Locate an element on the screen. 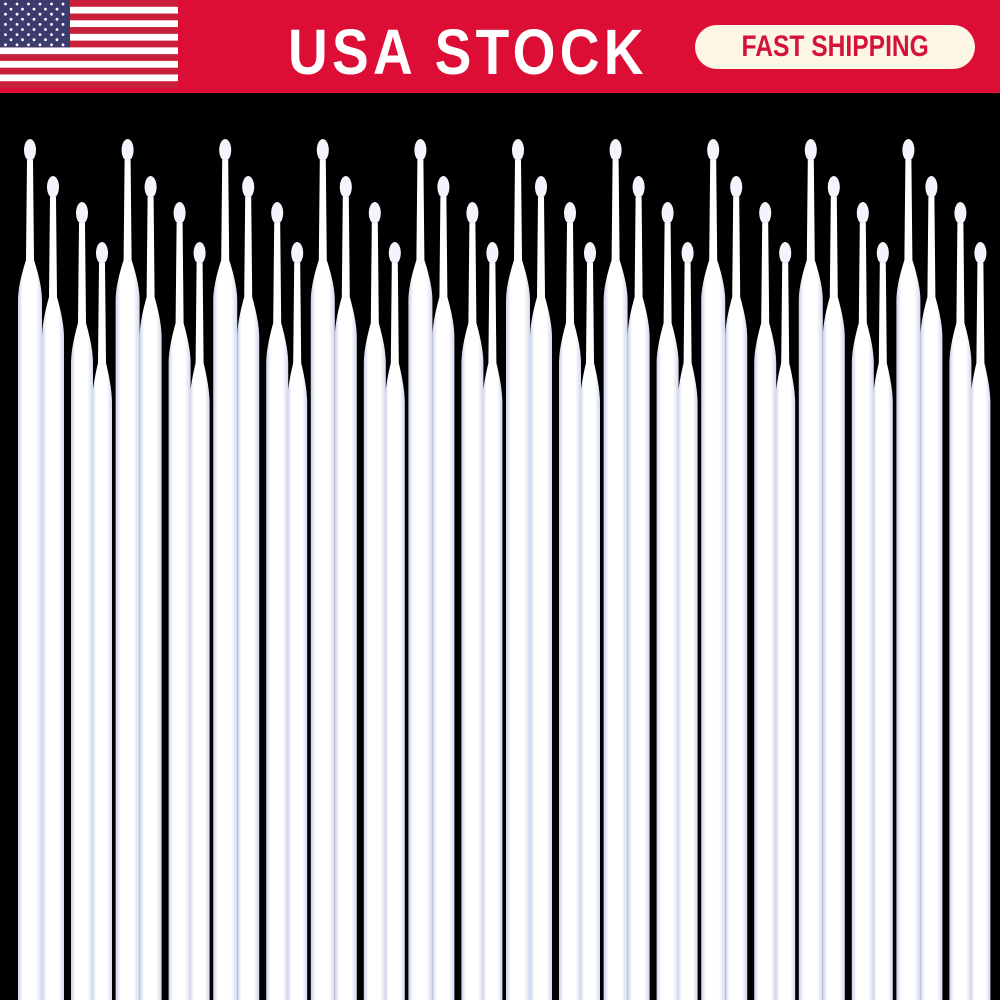  fast-shipping-badge: FAST SHIPPING is located at coordinates (835, 47).